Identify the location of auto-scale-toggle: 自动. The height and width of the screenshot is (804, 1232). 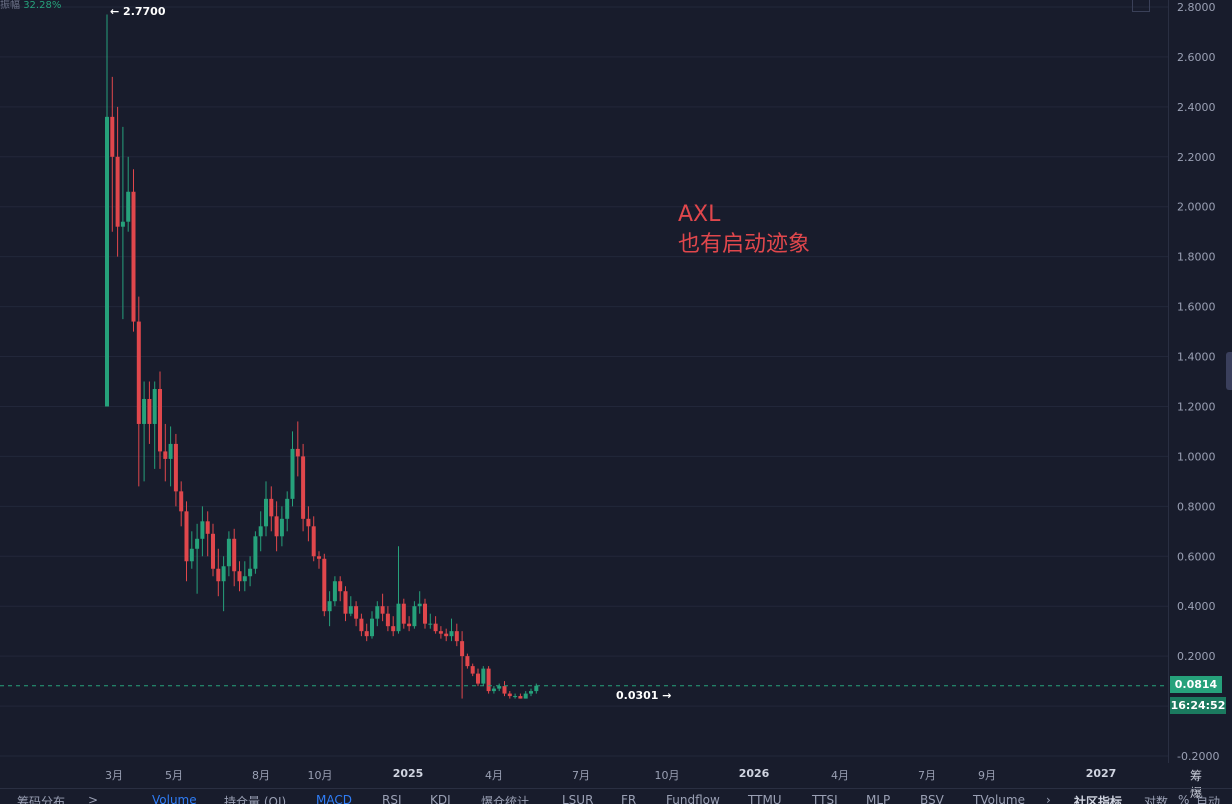
(1208, 799).